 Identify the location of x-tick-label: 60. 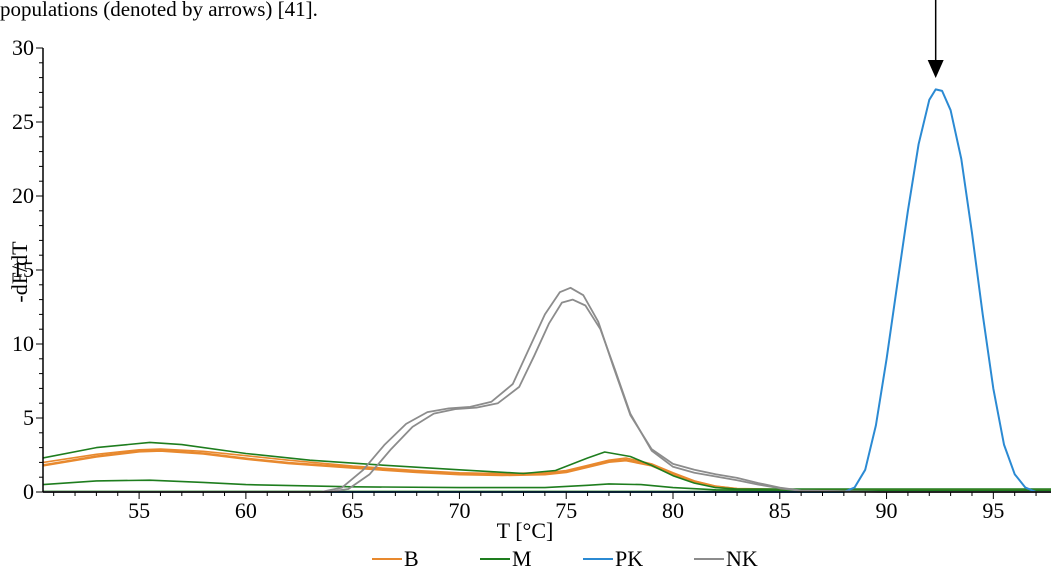
(246, 510).